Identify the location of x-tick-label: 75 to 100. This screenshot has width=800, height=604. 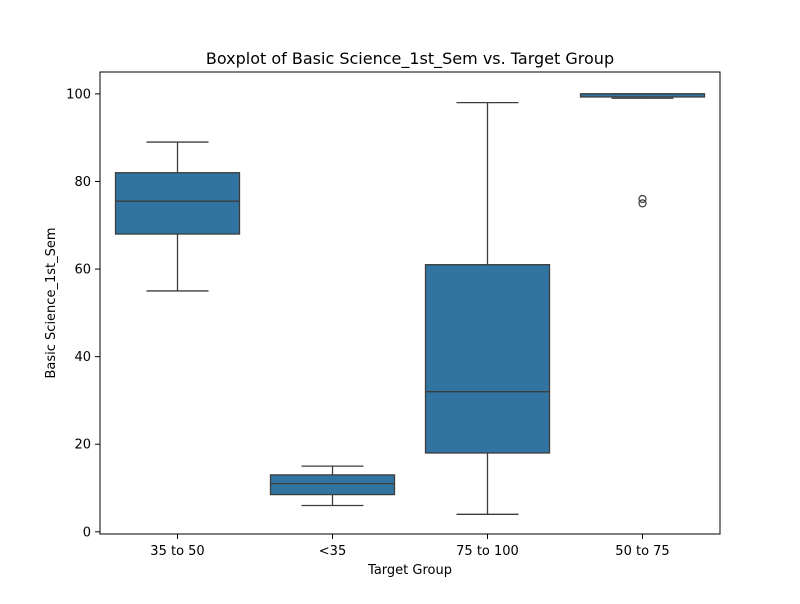
(487, 551).